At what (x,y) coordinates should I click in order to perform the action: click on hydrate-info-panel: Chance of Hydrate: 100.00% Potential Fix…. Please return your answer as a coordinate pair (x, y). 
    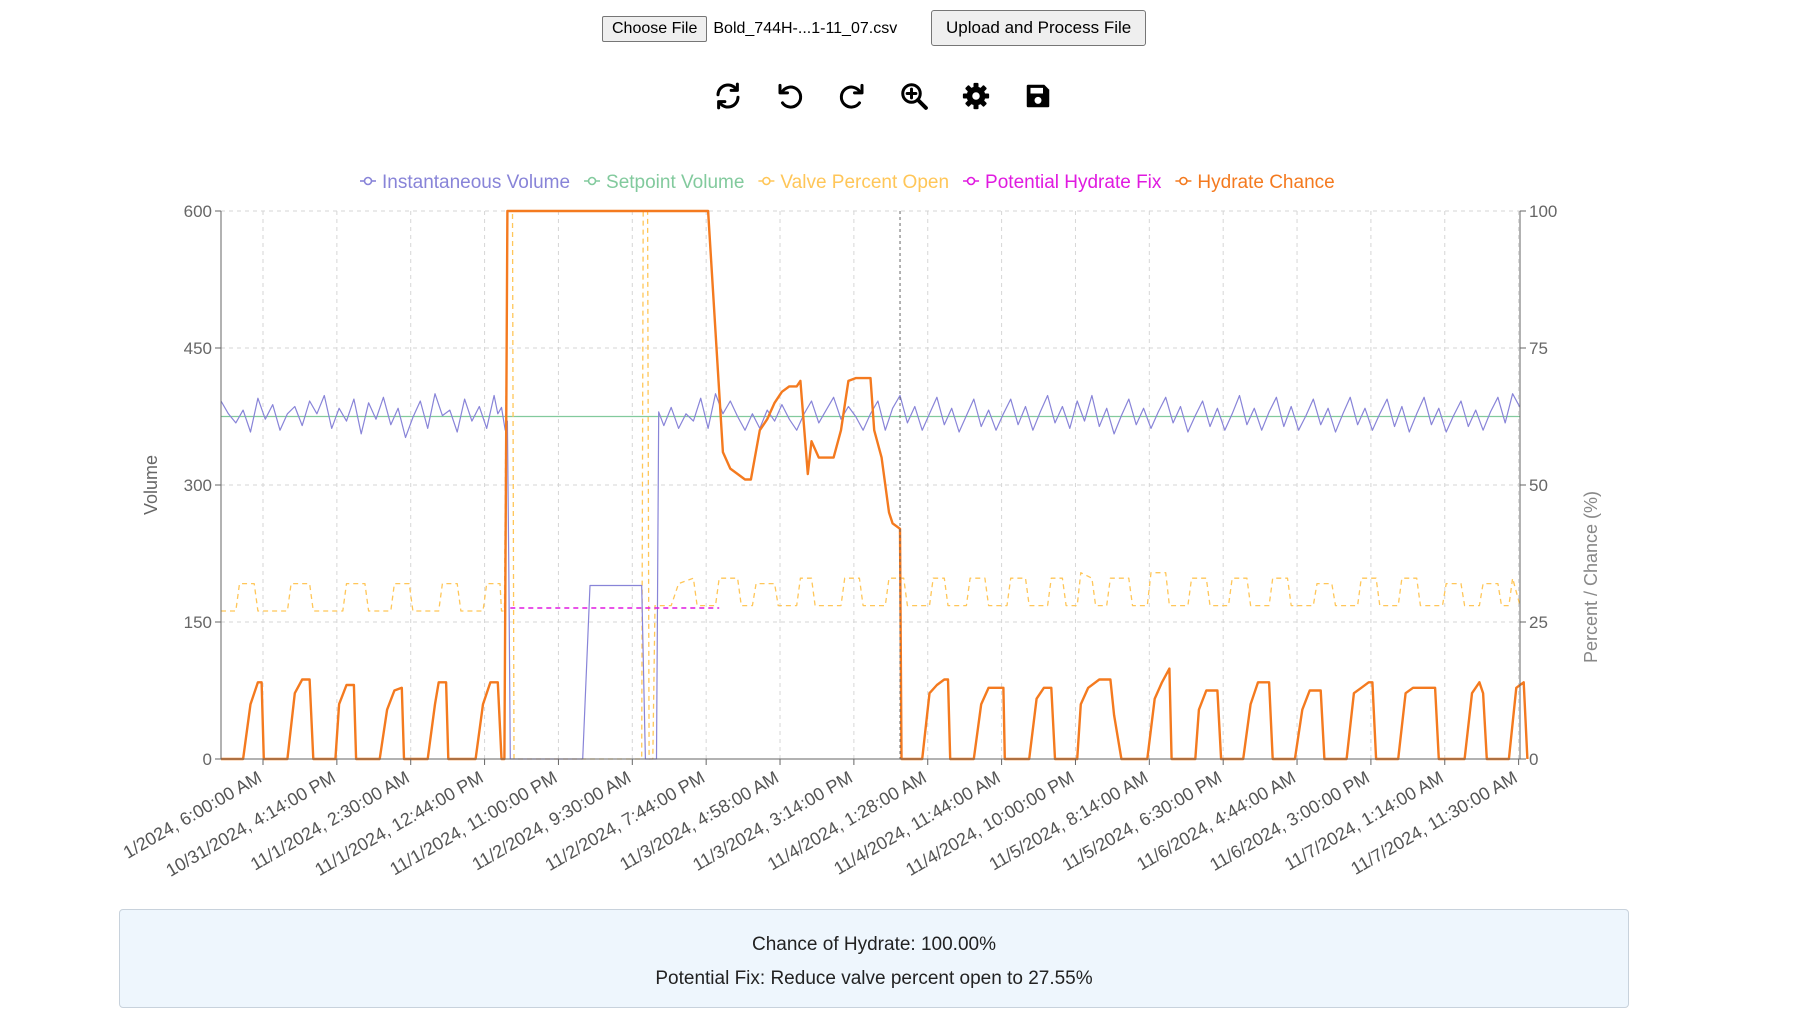
    Looking at the image, I should click on (874, 958).